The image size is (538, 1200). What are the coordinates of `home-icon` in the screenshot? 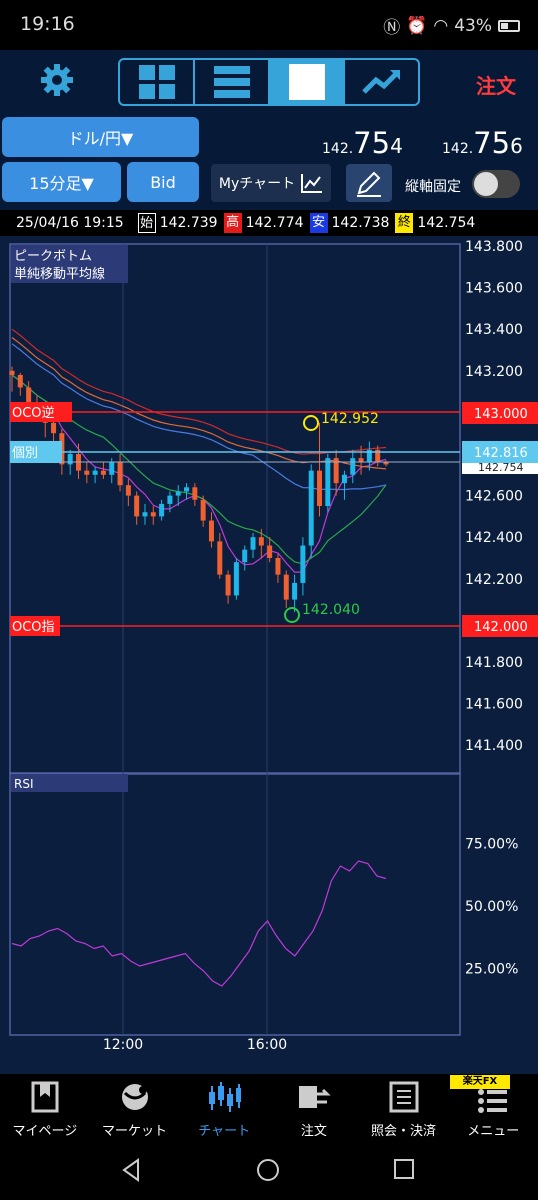 It's located at (268, 1170).